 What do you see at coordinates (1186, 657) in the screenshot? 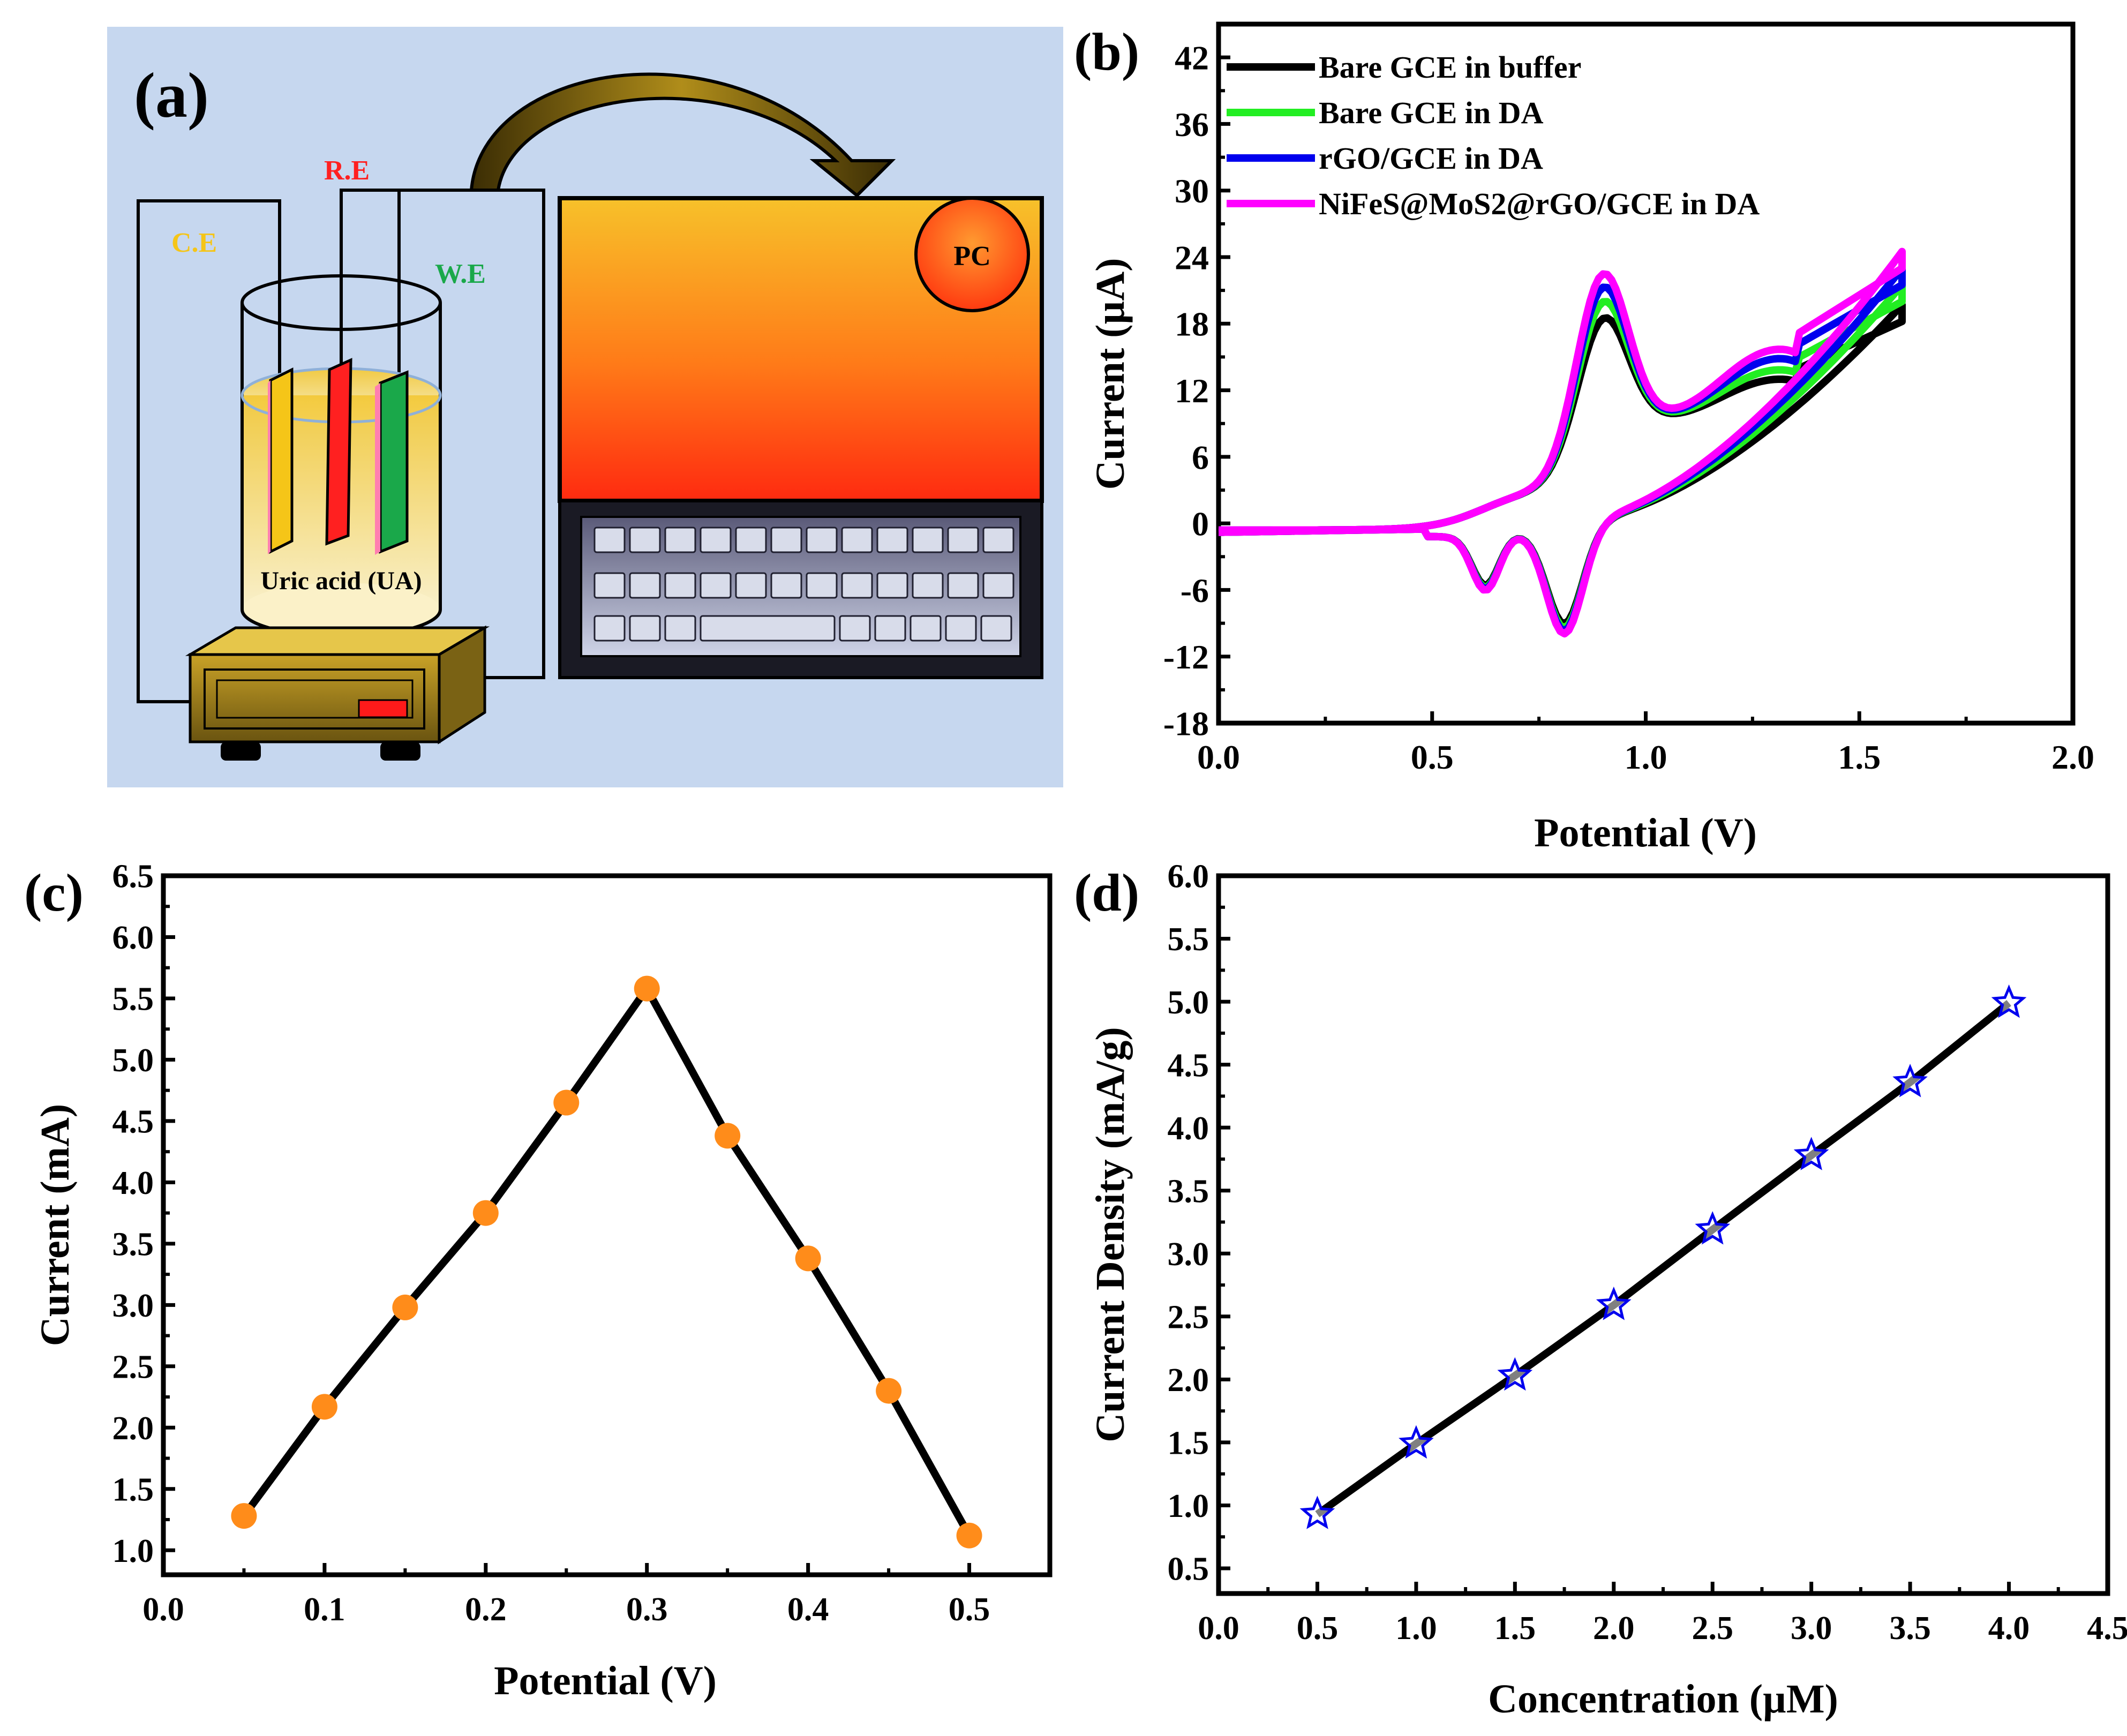
I see `y-tick-label: -12` at bounding box center [1186, 657].